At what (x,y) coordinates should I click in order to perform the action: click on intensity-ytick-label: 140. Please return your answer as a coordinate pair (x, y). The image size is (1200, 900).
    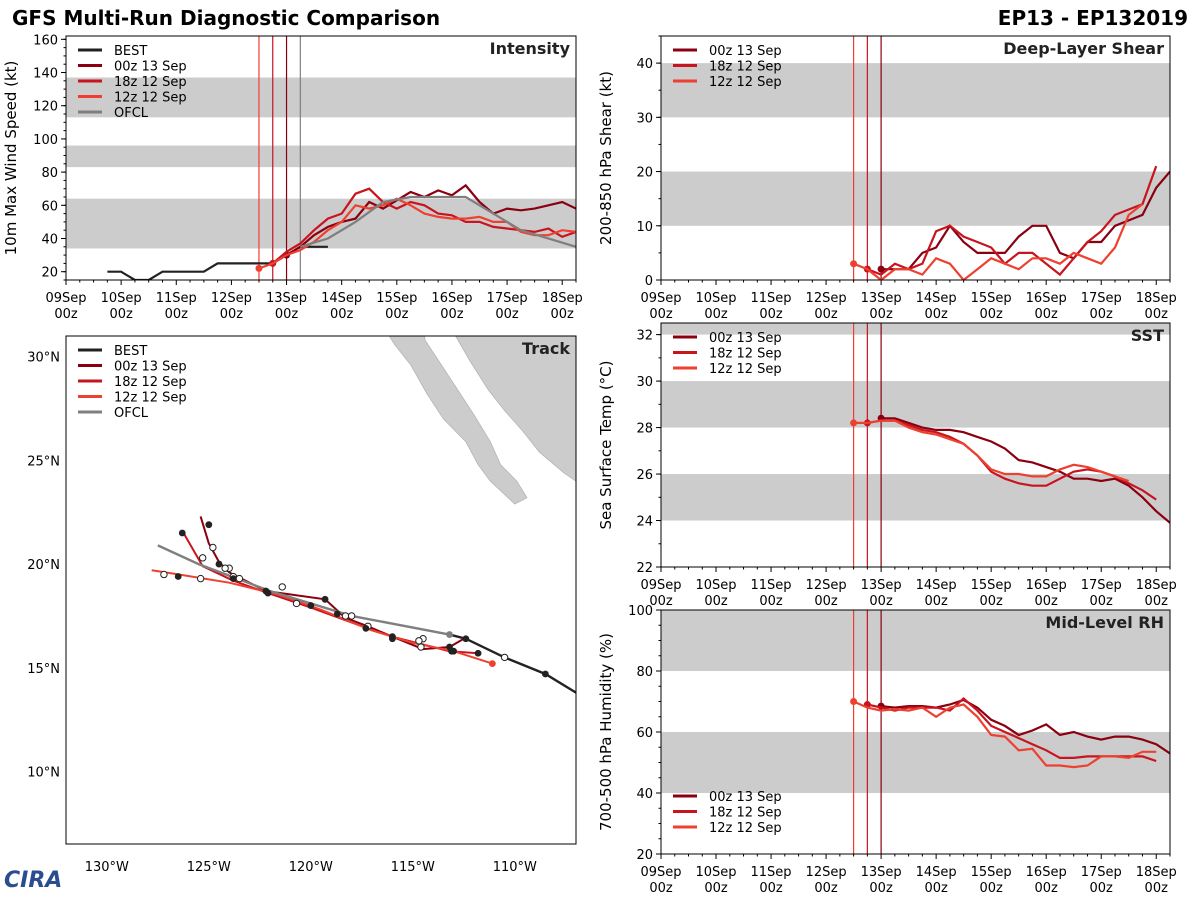
    Looking at the image, I should click on (45, 74).